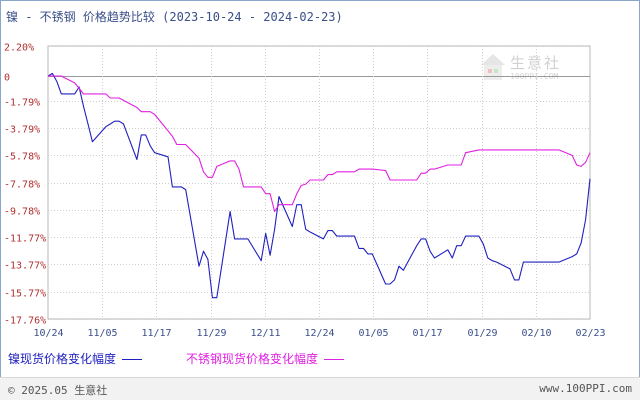  Describe the element at coordinates (22, 157) in the screenshot. I see `y-tick-label: -5.78%` at that location.